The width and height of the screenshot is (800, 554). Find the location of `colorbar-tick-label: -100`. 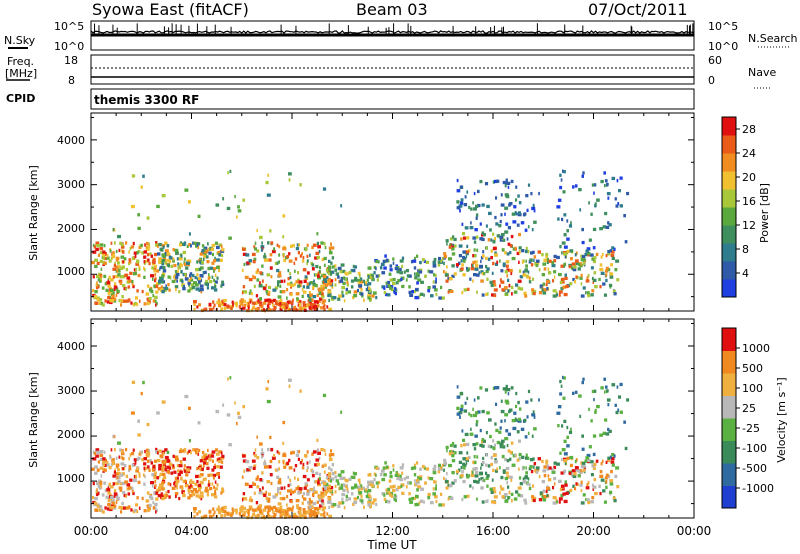

colorbar-tick-label: -100 is located at coordinates (754, 448).